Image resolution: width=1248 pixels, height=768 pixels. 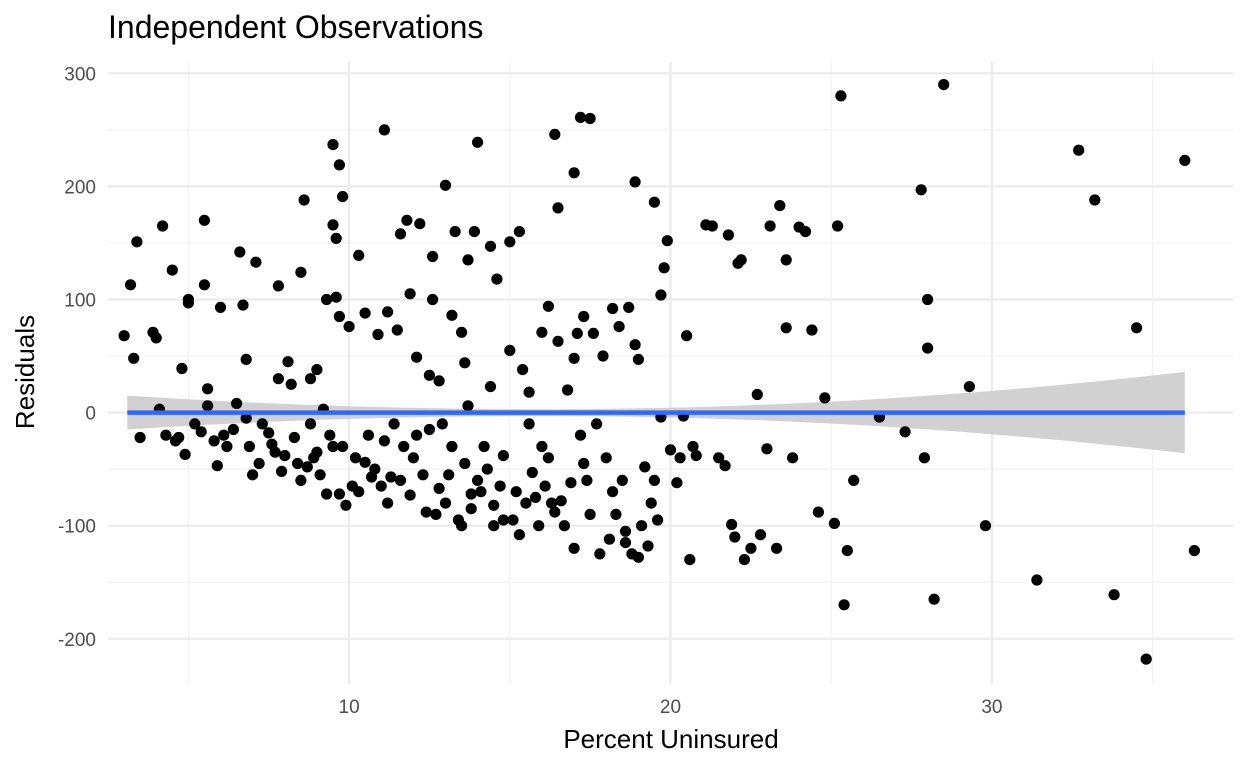 What do you see at coordinates (991, 707) in the screenshot?
I see `x-tick-label: 30` at bounding box center [991, 707].